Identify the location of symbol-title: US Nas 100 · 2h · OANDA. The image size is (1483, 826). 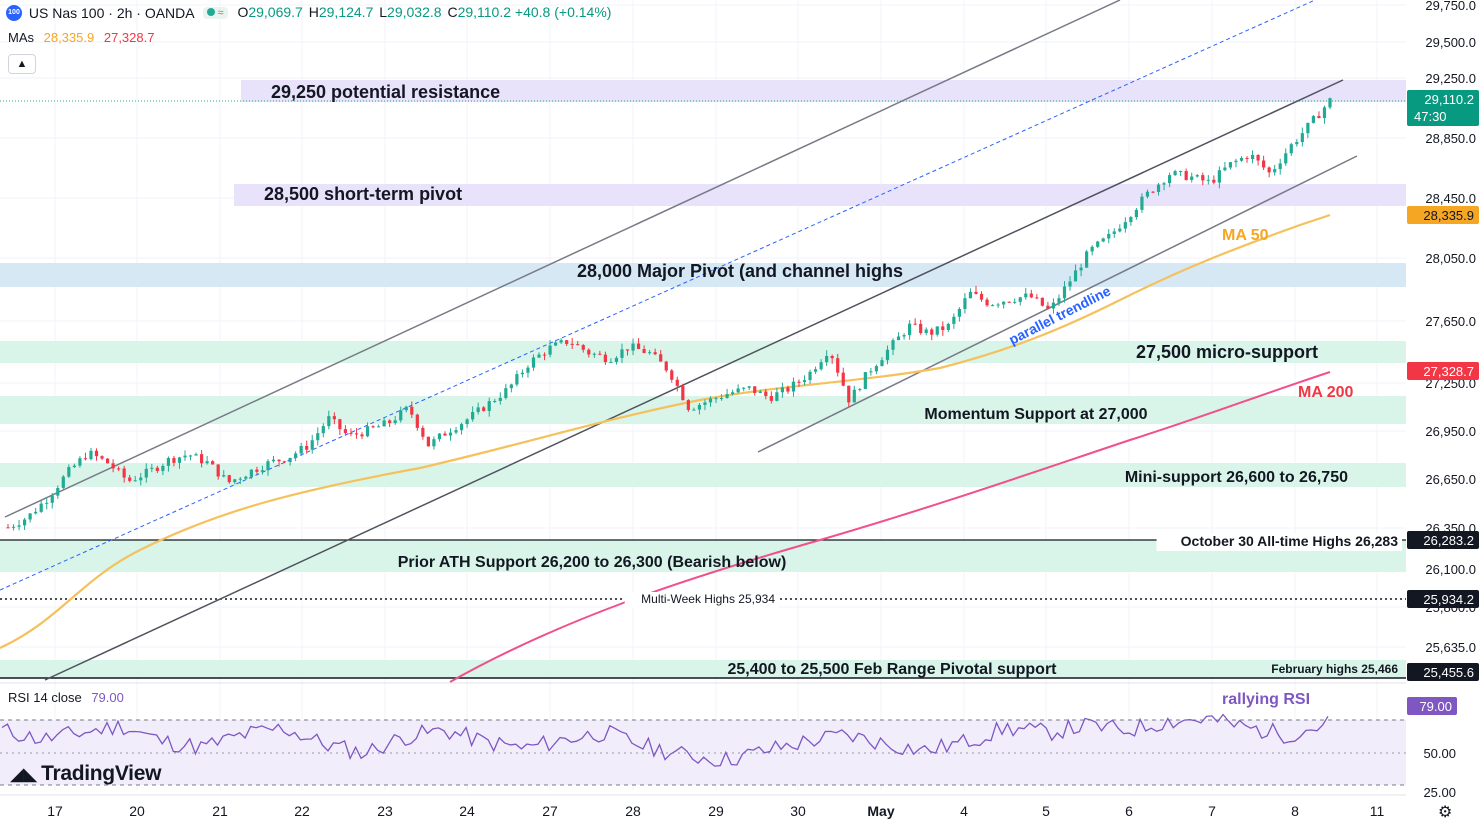
(111, 13).